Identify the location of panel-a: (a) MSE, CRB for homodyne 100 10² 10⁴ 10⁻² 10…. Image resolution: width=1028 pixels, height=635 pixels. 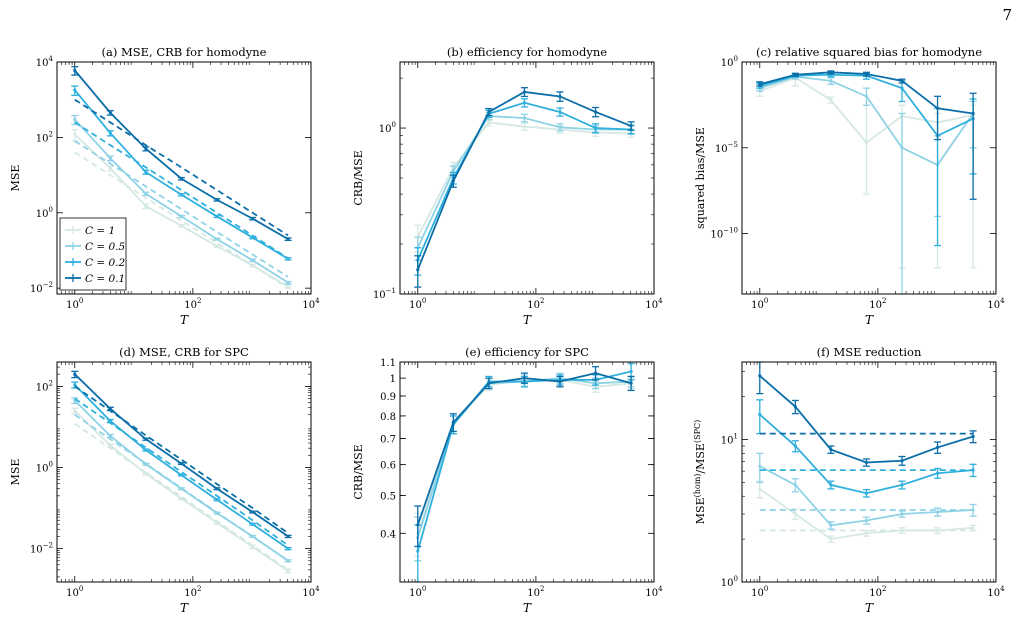
(164, 186).